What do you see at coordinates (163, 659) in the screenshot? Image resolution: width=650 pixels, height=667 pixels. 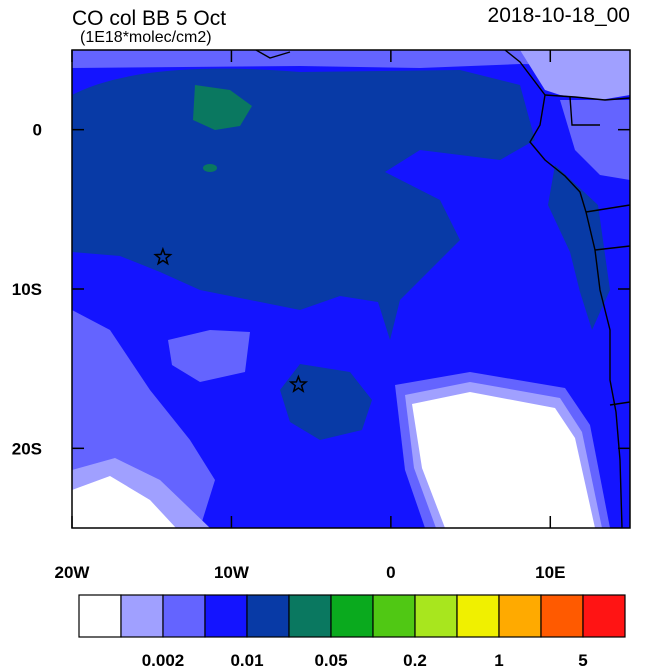 I see `colorbar-label: 0.002` at bounding box center [163, 659].